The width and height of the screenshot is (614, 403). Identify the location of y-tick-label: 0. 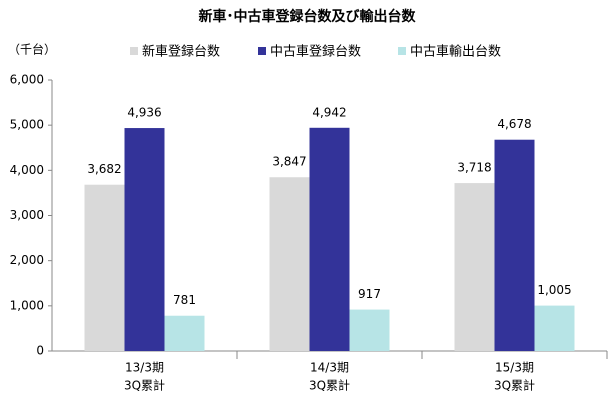
(40, 351).